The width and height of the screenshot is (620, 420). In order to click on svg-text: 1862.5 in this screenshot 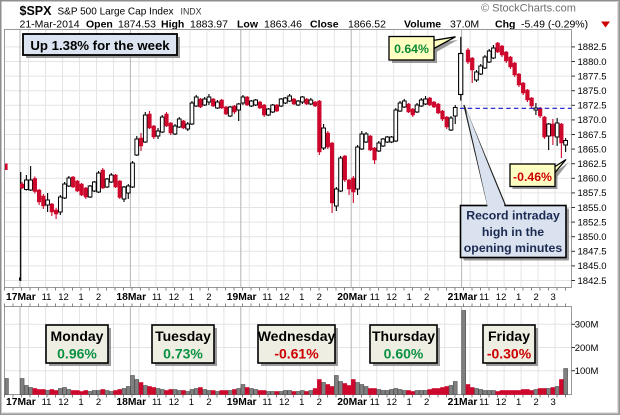, I will do `click(592, 164)`.